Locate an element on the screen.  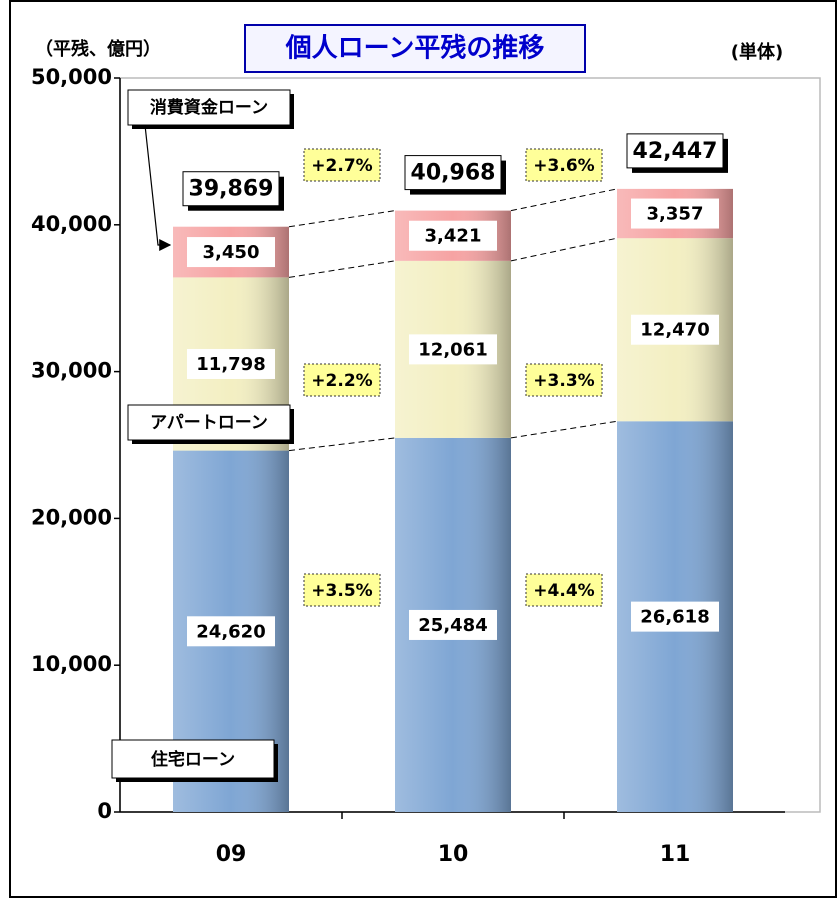
title-box is located at coordinates (415, 48).